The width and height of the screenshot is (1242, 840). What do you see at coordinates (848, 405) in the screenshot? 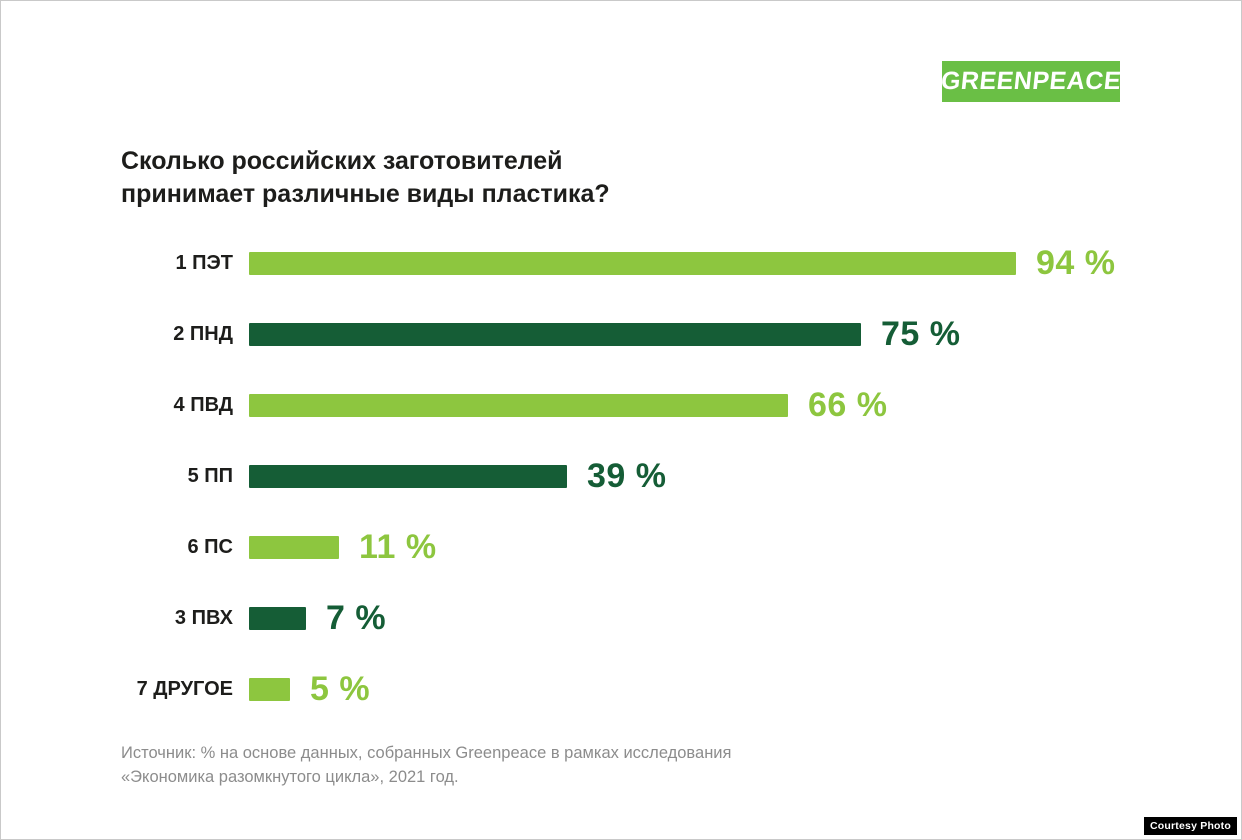
I see `bar-value-label: 66 %` at bounding box center [848, 405].